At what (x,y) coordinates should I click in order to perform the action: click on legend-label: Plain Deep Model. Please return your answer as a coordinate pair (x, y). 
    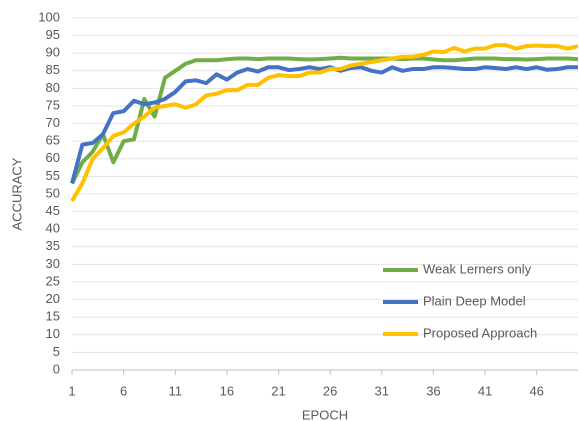
    Looking at the image, I should click on (474, 300).